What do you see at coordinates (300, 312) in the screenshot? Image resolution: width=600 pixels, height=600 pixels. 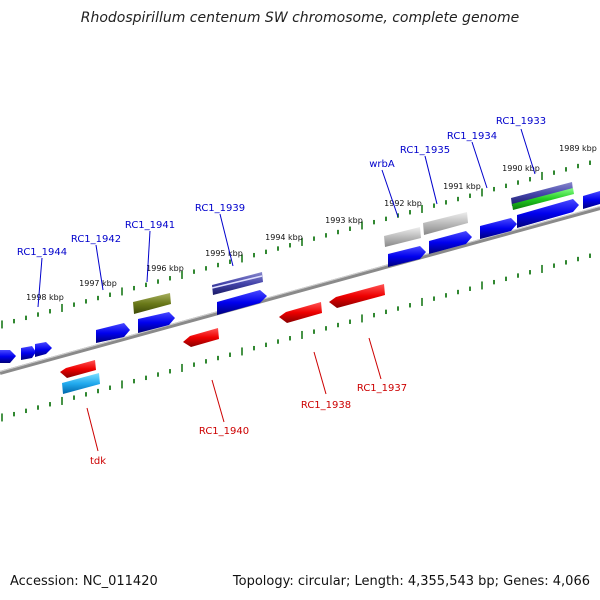 I see `gene-arrow-rc1-1938` at bounding box center [300, 312].